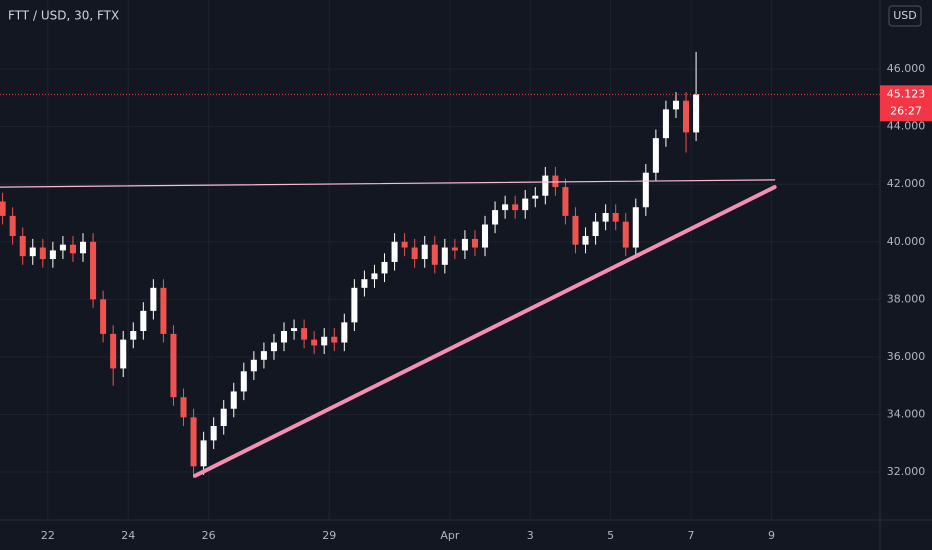 Image resolution: width=932 pixels, height=550 pixels. I want to click on currency-box, so click(905, 16).